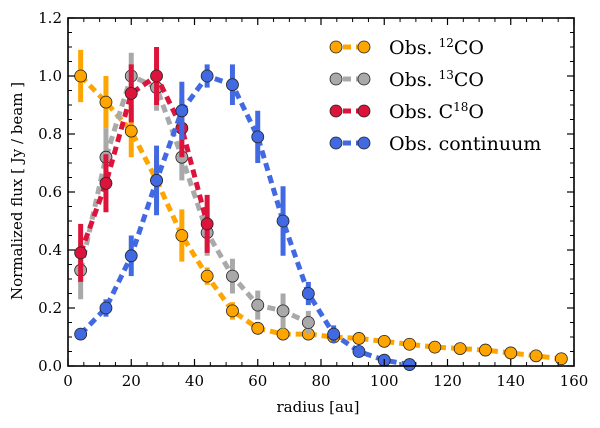  What do you see at coordinates (50, 76) in the screenshot?
I see `y-tick-label: 1.0` at bounding box center [50, 76].